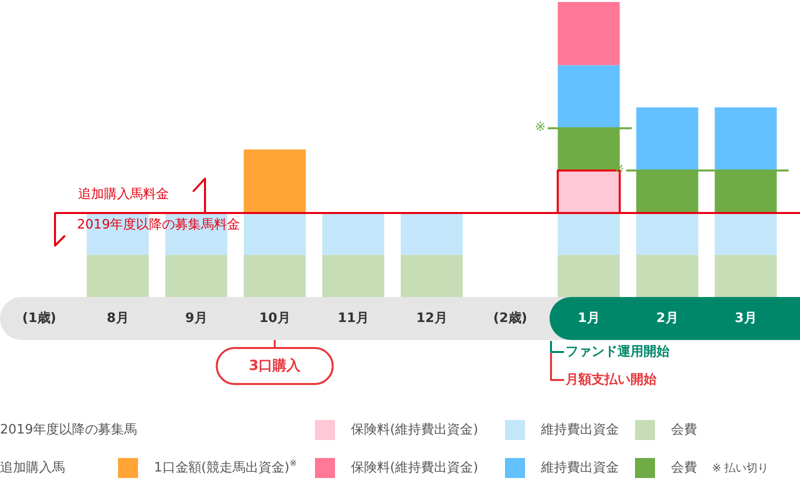  What do you see at coordinates (39, 318) in the screenshot?
I see `x-tick-label: (1歳)` at bounding box center [39, 318].